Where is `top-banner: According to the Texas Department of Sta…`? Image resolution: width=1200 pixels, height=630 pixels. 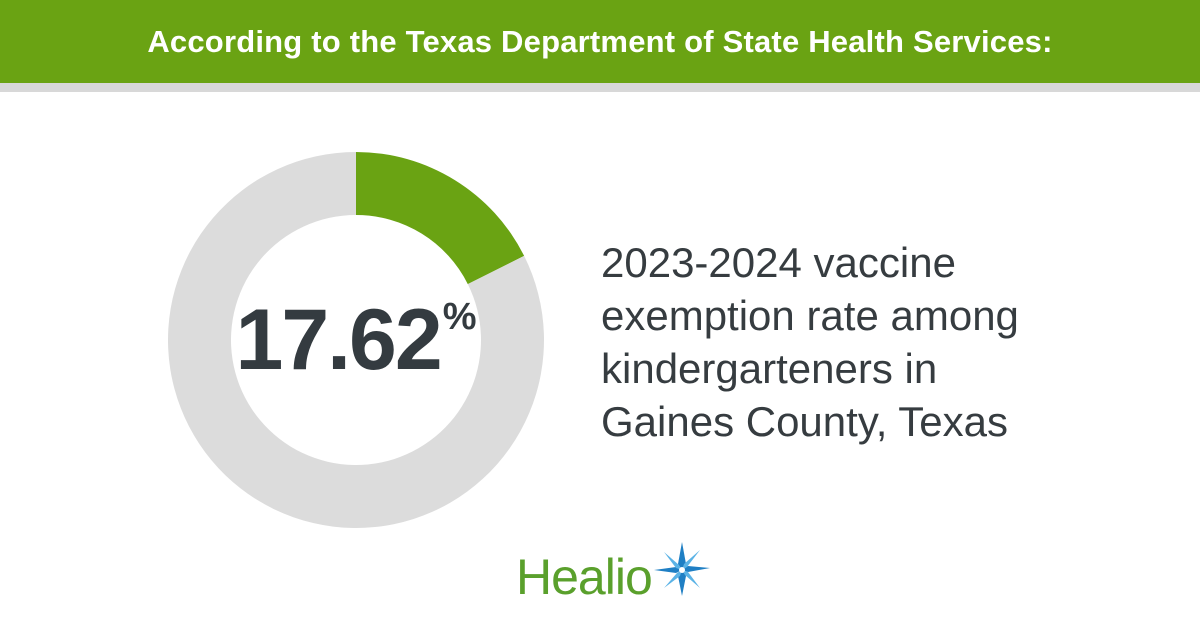
top-banner: According to the Texas Department of Sta… is located at coordinates (600, 41).